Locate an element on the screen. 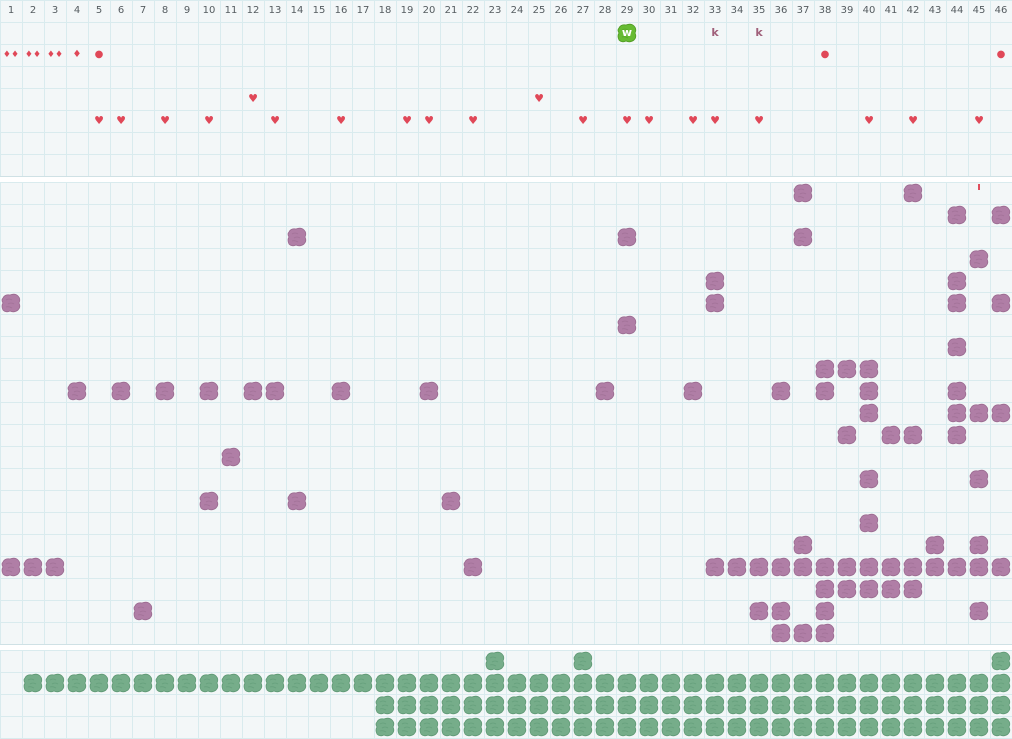  column-number: 11 is located at coordinates (231, 10).